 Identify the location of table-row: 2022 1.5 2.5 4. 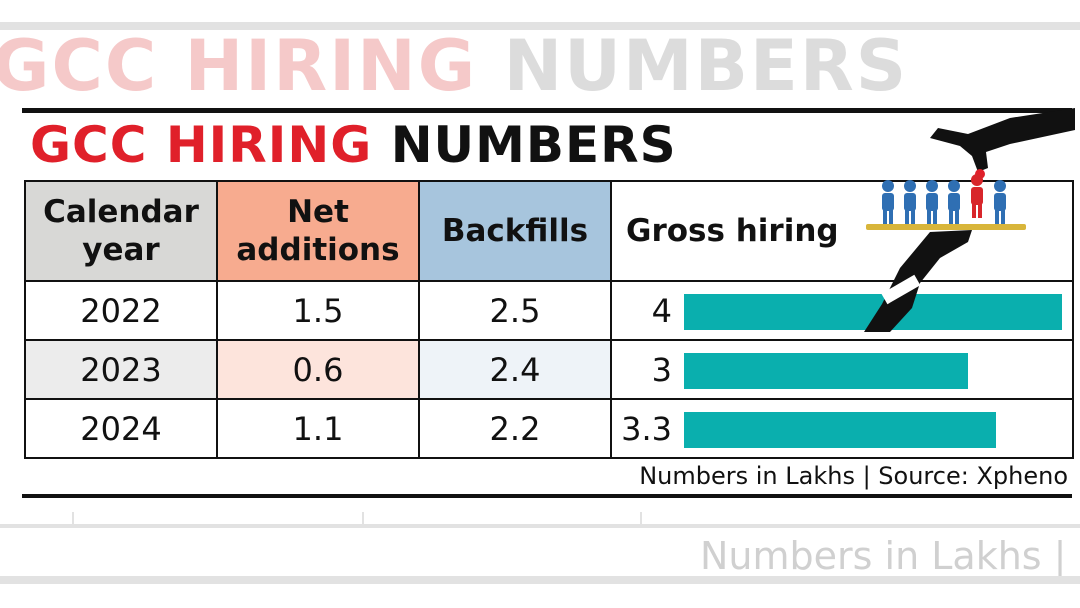
(549, 310).